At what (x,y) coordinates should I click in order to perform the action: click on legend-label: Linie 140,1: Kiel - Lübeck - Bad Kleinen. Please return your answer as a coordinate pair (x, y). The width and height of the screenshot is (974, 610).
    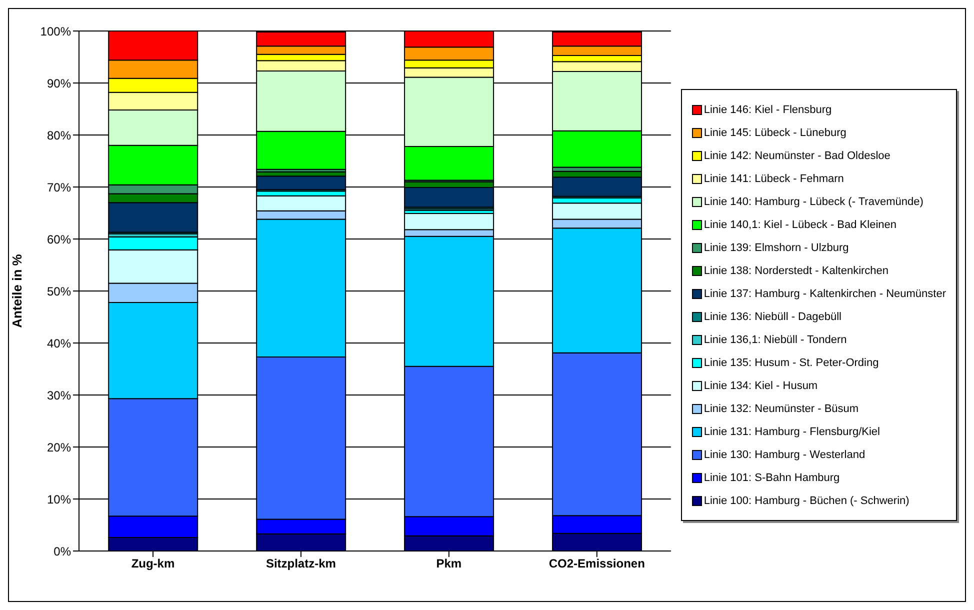
    Looking at the image, I should click on (800, 224).